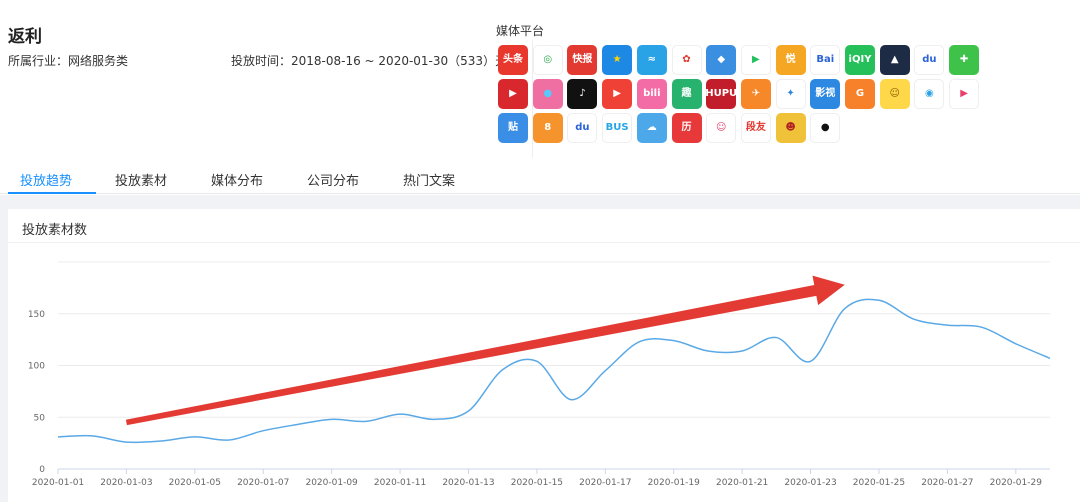 The width and height of the screenshot is (1080, 502). What do you see at coordinates (513, 94) in the screenshot?
I see `record-icon: ▶` at bounding box center [513, 94].